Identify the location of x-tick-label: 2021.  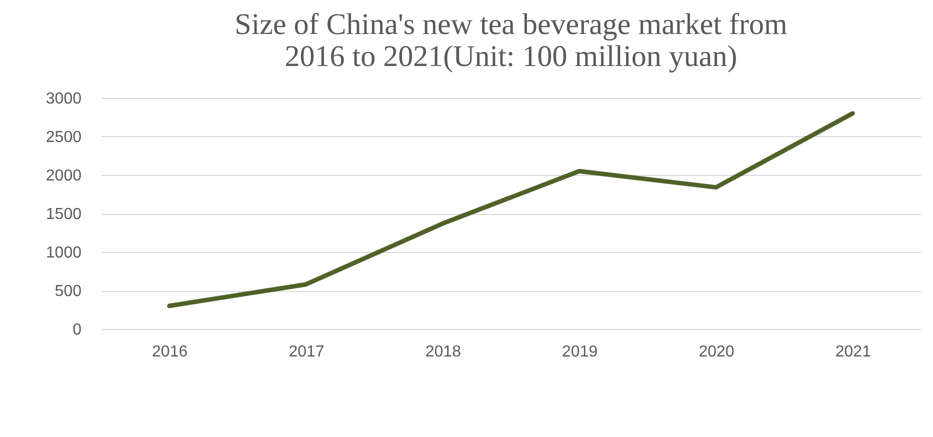
(853, 352).